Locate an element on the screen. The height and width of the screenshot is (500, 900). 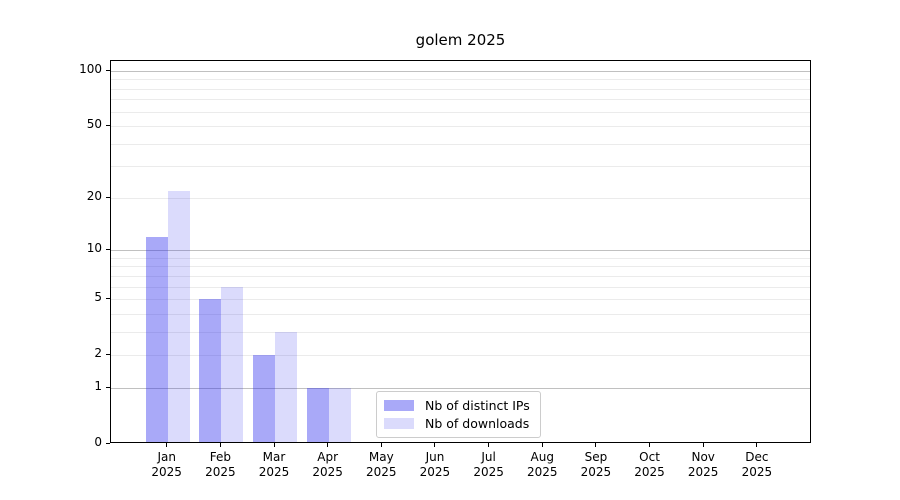
y-tick-label: 0 is located at coordinates (98, 442).